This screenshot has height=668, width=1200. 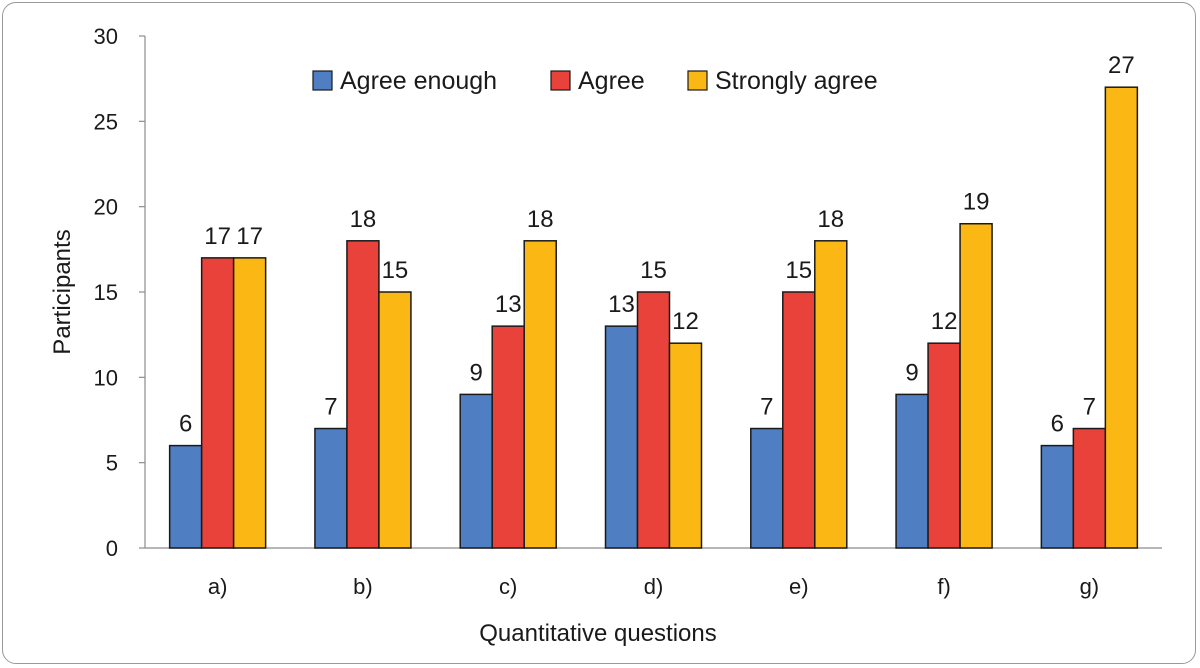 I want to click on data-label: 27, so click(x=1121, y=65).